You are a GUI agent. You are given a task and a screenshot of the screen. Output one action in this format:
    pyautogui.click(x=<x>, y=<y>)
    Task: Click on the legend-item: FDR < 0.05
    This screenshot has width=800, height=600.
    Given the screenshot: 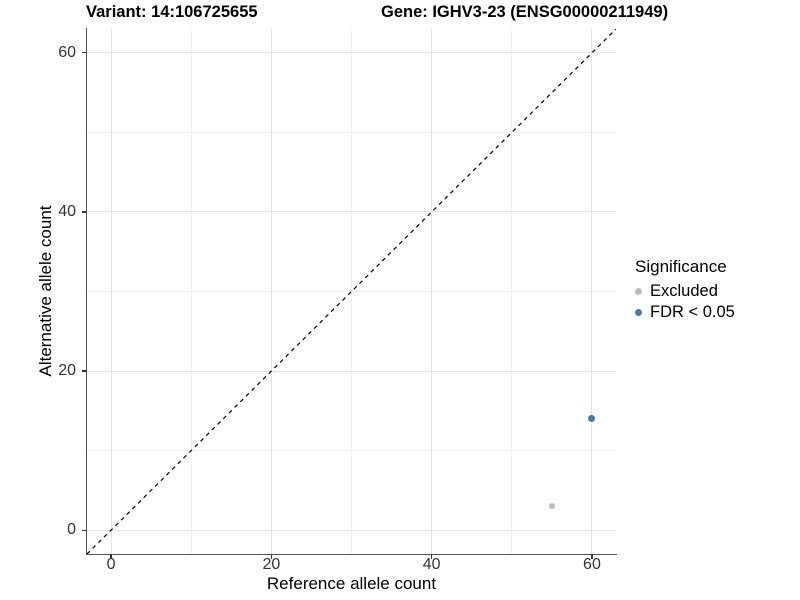 What is the action you would take?
    pyautogui.click(x=717, y=312)
    